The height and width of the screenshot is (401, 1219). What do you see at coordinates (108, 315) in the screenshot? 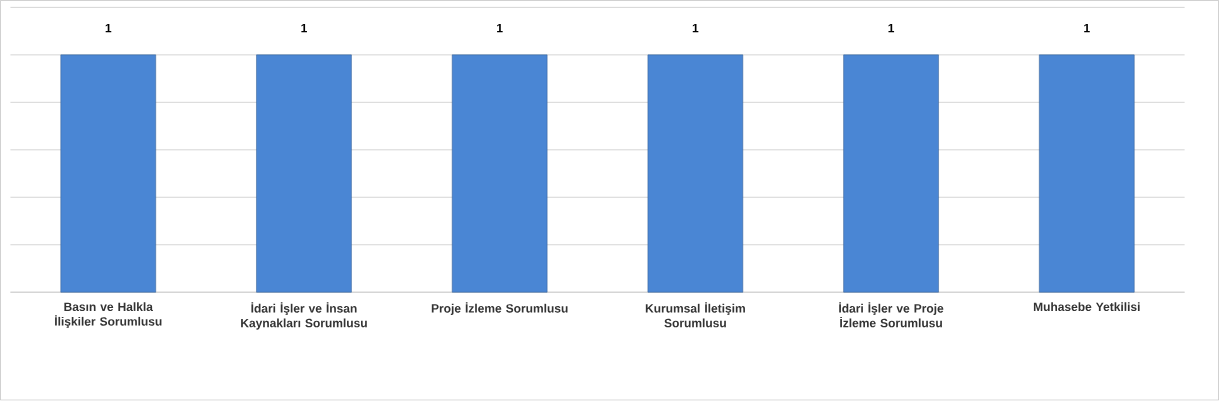
I see `x-tick-label: Basın ve Halkla İlişkiler Sorumlusu` at bounding box center [108, 315].